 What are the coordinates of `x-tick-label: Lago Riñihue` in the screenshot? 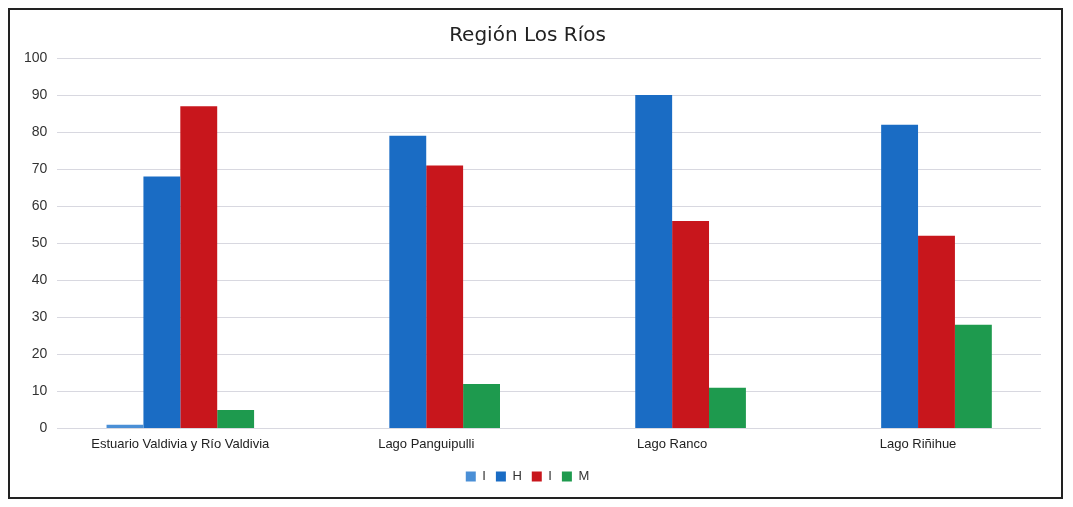 It's located at (918, 443).